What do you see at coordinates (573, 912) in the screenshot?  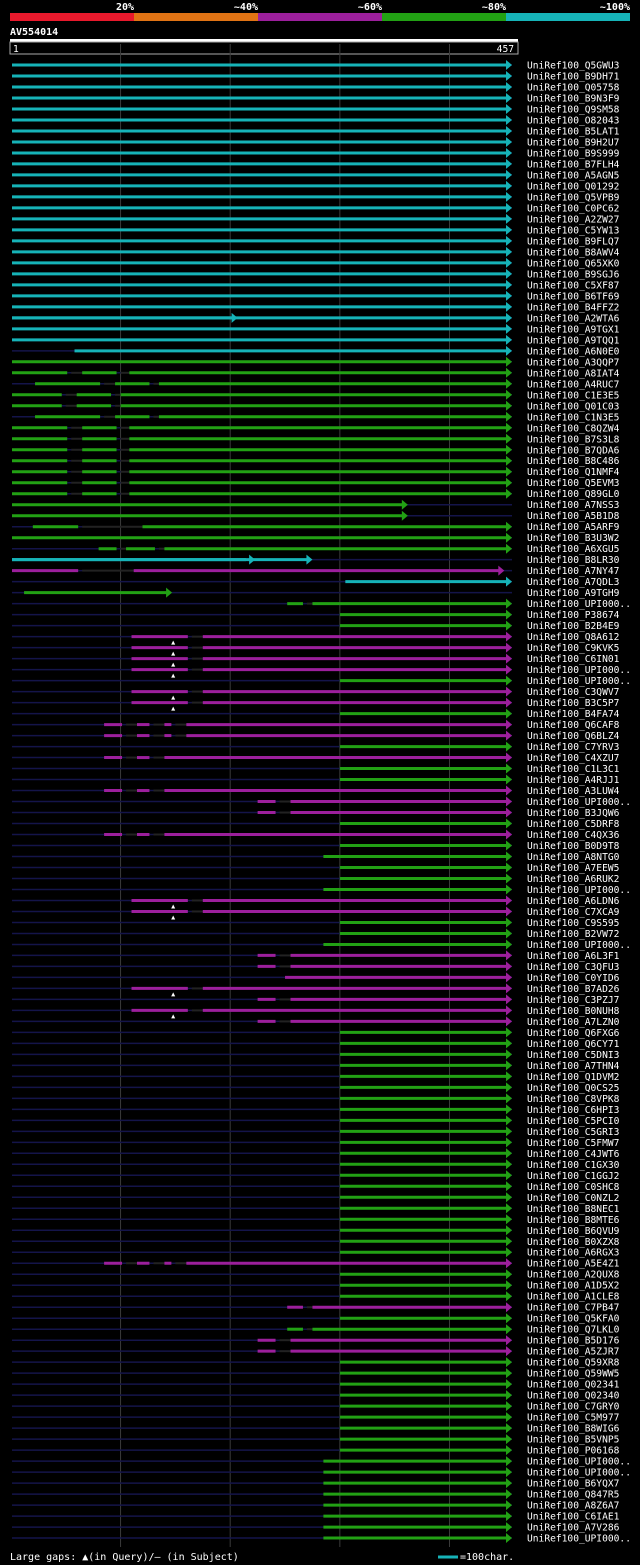 I see `hit-label: UniRef100_C7XCA9` at bounding box center [573, 912].